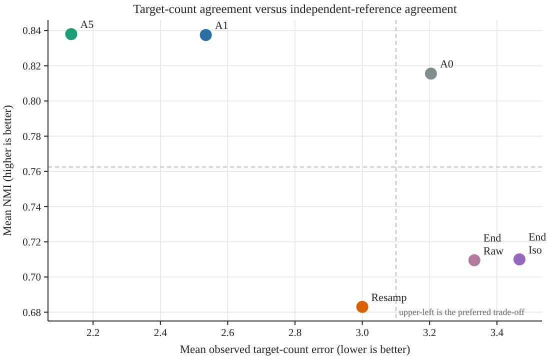 This screenshot has height=359, width=550. What do you see at coordinates (537, 243) in the screenshot?
I see `series-label: End Iso` at bounding box center [537, 243].